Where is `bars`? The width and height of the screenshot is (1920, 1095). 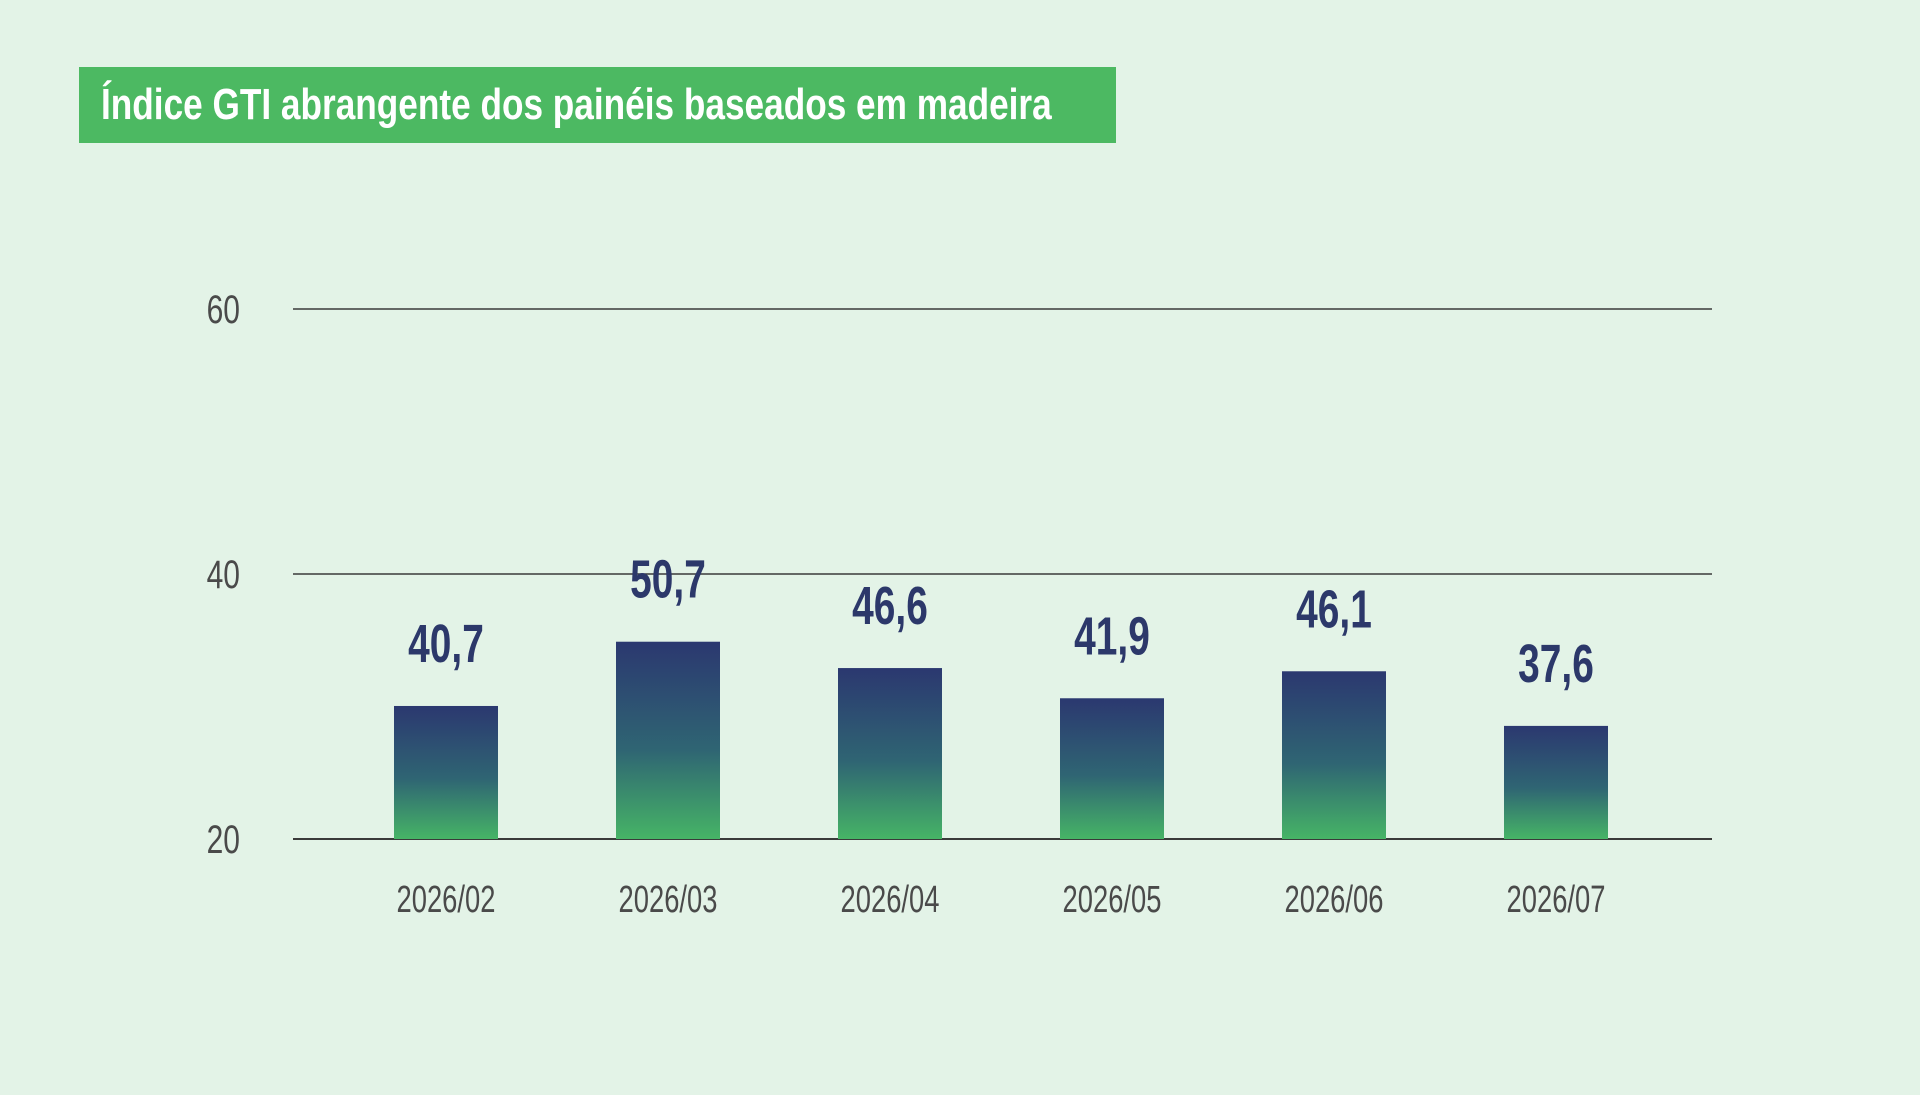 bars is located at coordinates (1001, 740).